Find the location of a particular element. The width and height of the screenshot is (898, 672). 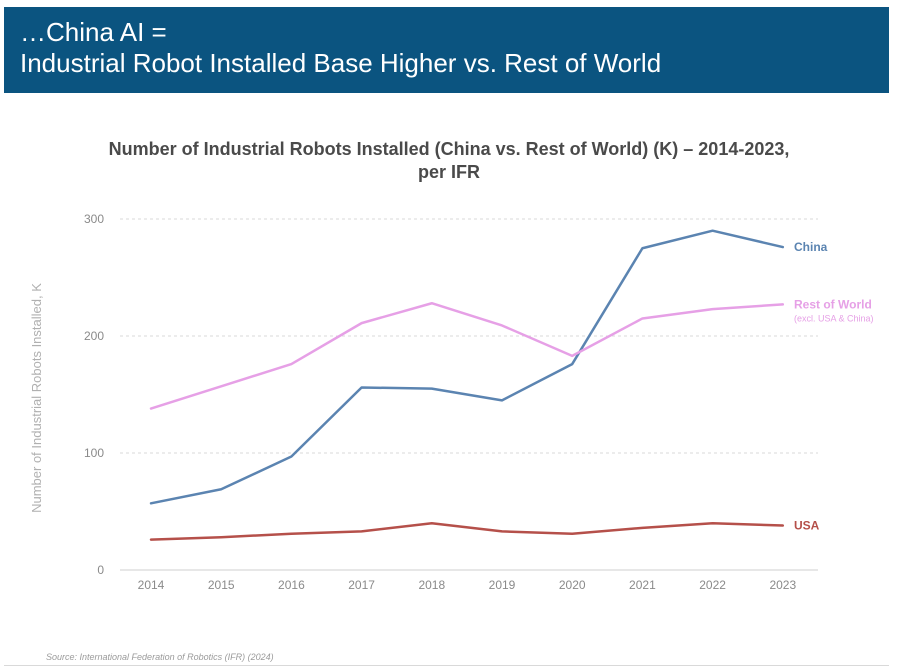

series-line-usa is located at coordinates (467, 531).